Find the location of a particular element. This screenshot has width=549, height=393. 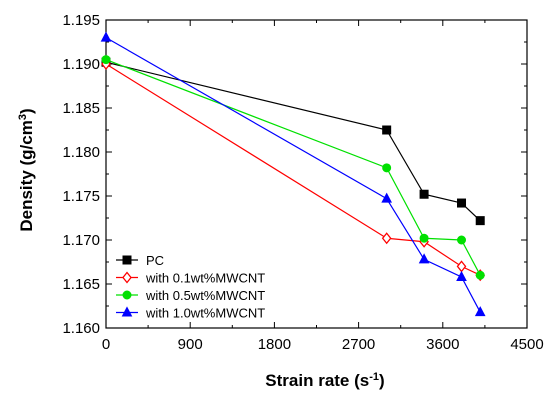

legend-item: with 0.1wt%MWCNT is located at coordinates (190, 278).